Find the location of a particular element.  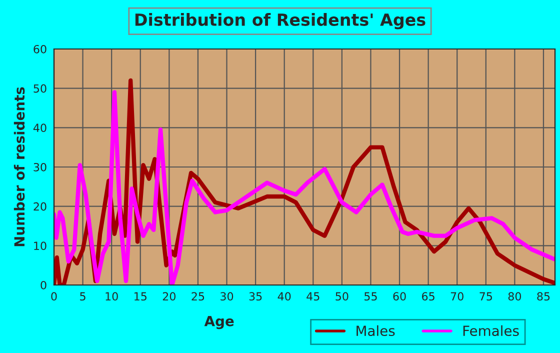

x-tick-label: 20 is located at coordinates (169, 296).